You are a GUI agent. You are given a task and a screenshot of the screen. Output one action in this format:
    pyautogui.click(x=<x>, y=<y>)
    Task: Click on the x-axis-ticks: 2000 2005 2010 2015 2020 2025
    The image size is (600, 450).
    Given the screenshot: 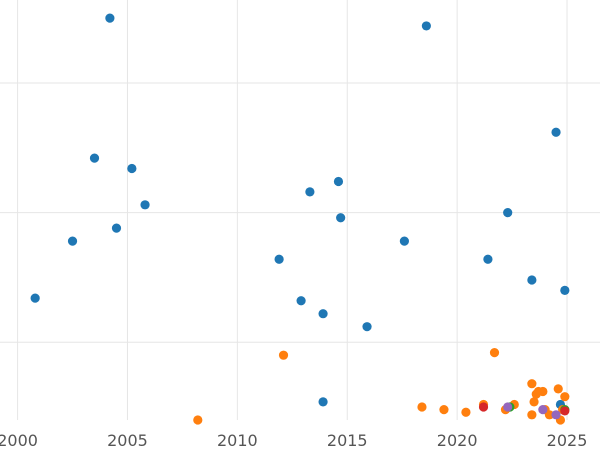 What is the action you would take?
    pyautogui.click(x=293, y=440)
    